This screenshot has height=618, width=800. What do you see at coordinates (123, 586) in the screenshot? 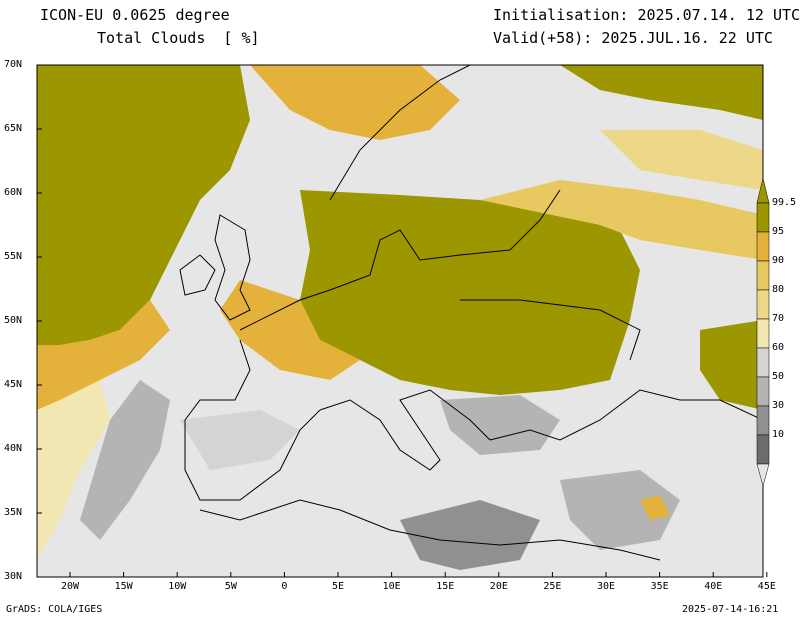
I see `lon-label: 15W` at bounding box center [123, 586].